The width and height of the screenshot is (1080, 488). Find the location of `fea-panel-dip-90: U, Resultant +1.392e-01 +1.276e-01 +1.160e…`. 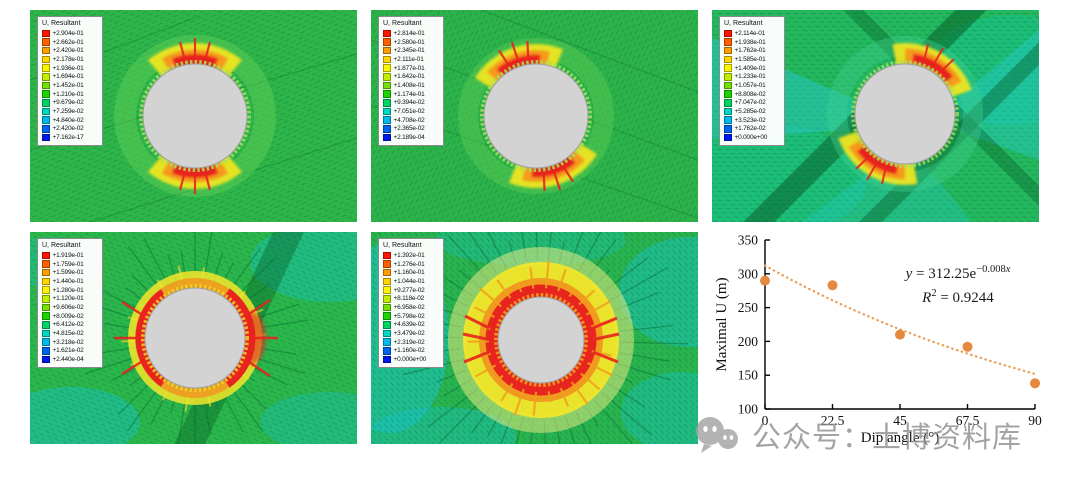

fea-panel-dip-90: U, Resultant +1.392e-01 +1.276e-01 +1.160e… is located at coordinates (534, 338).